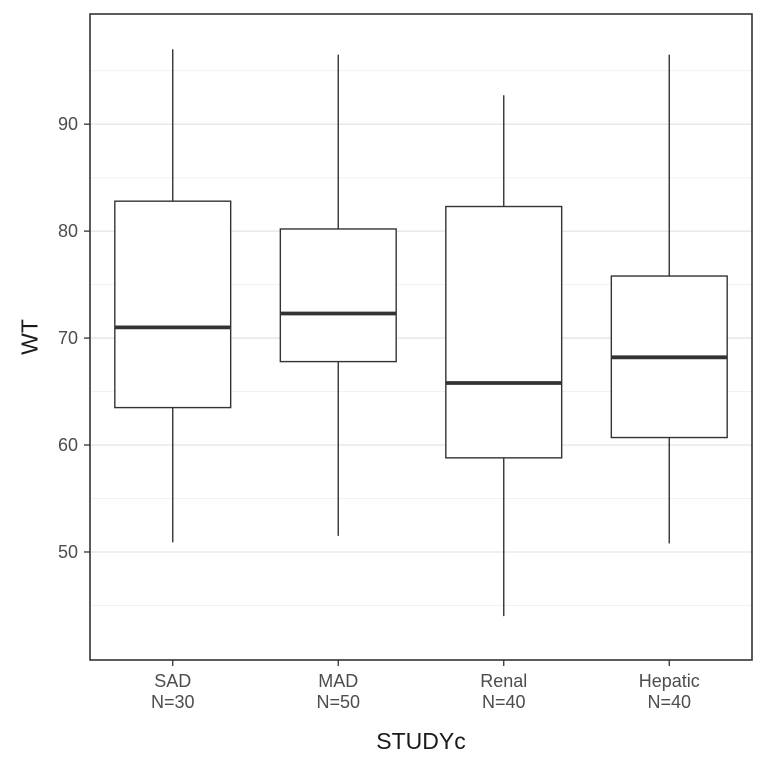 Image resolution: width=768 pixels, height=768 pixels. What do you see at coordinates (68, 552) in the screenshot?
I see `y-tick-label-50: 50` at bounding box center [68, 552].